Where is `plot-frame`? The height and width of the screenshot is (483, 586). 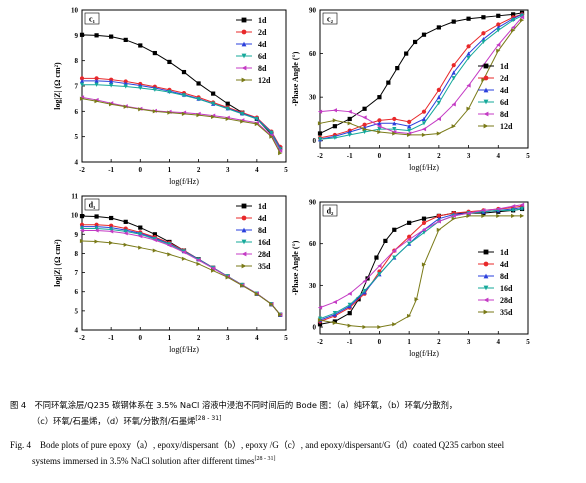 plot-frame is located at coordinates (424, 268).